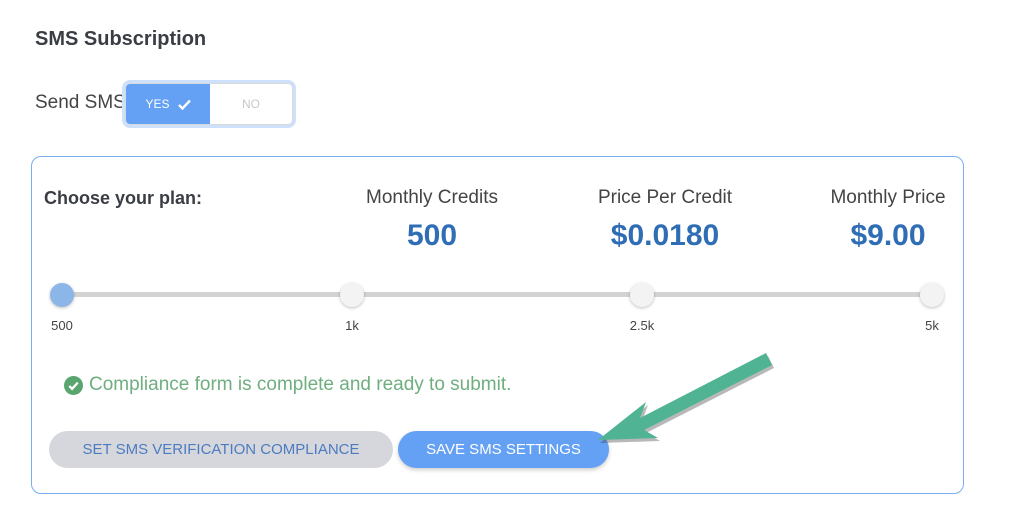  I want to click on column-header: Monthly Price, so click(888, 197).